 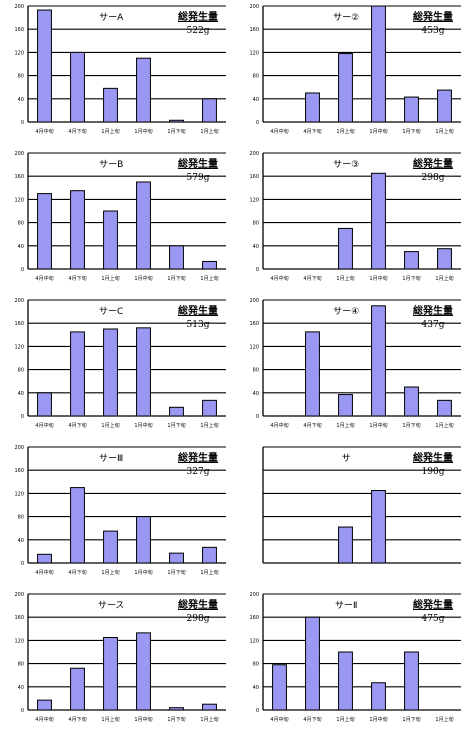 I want to click on bar-chart: サ 総発生量 190g, so click(x=361, y=505).